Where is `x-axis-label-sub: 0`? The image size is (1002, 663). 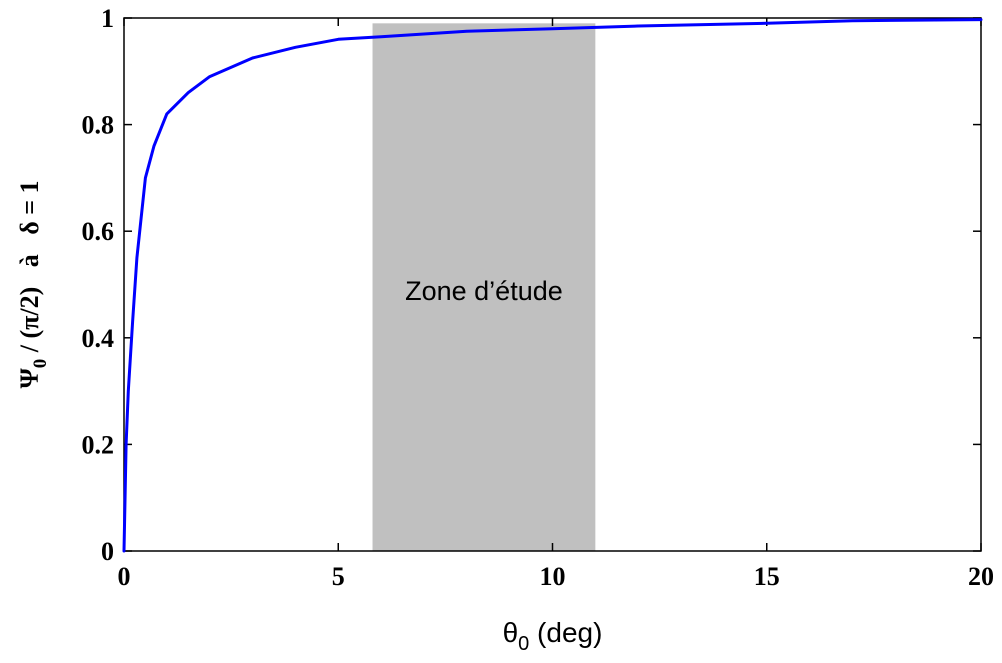 x-axis-label-sub: 0 is located at coordinates (523, 644).